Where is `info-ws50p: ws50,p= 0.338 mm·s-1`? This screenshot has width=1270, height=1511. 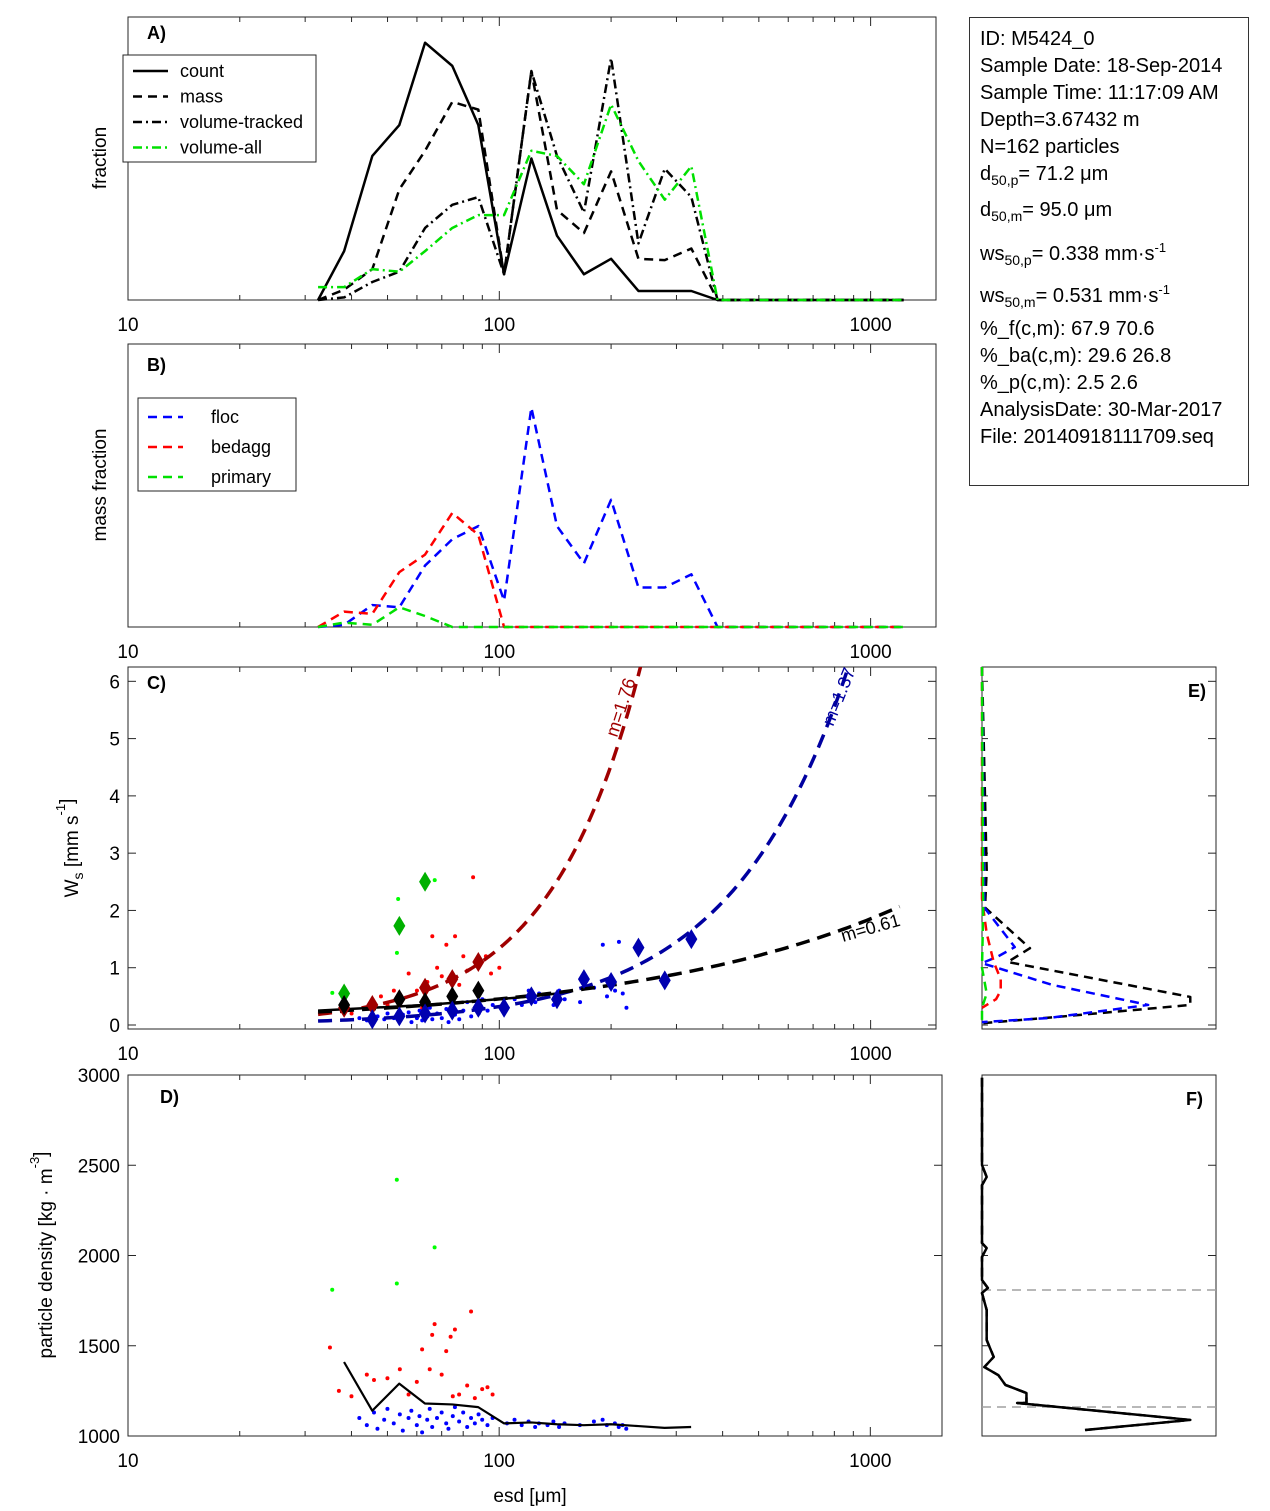 info-ws50p: ws50,p= 0.338 mm·s-1 is located at coordinates (1073, 254).